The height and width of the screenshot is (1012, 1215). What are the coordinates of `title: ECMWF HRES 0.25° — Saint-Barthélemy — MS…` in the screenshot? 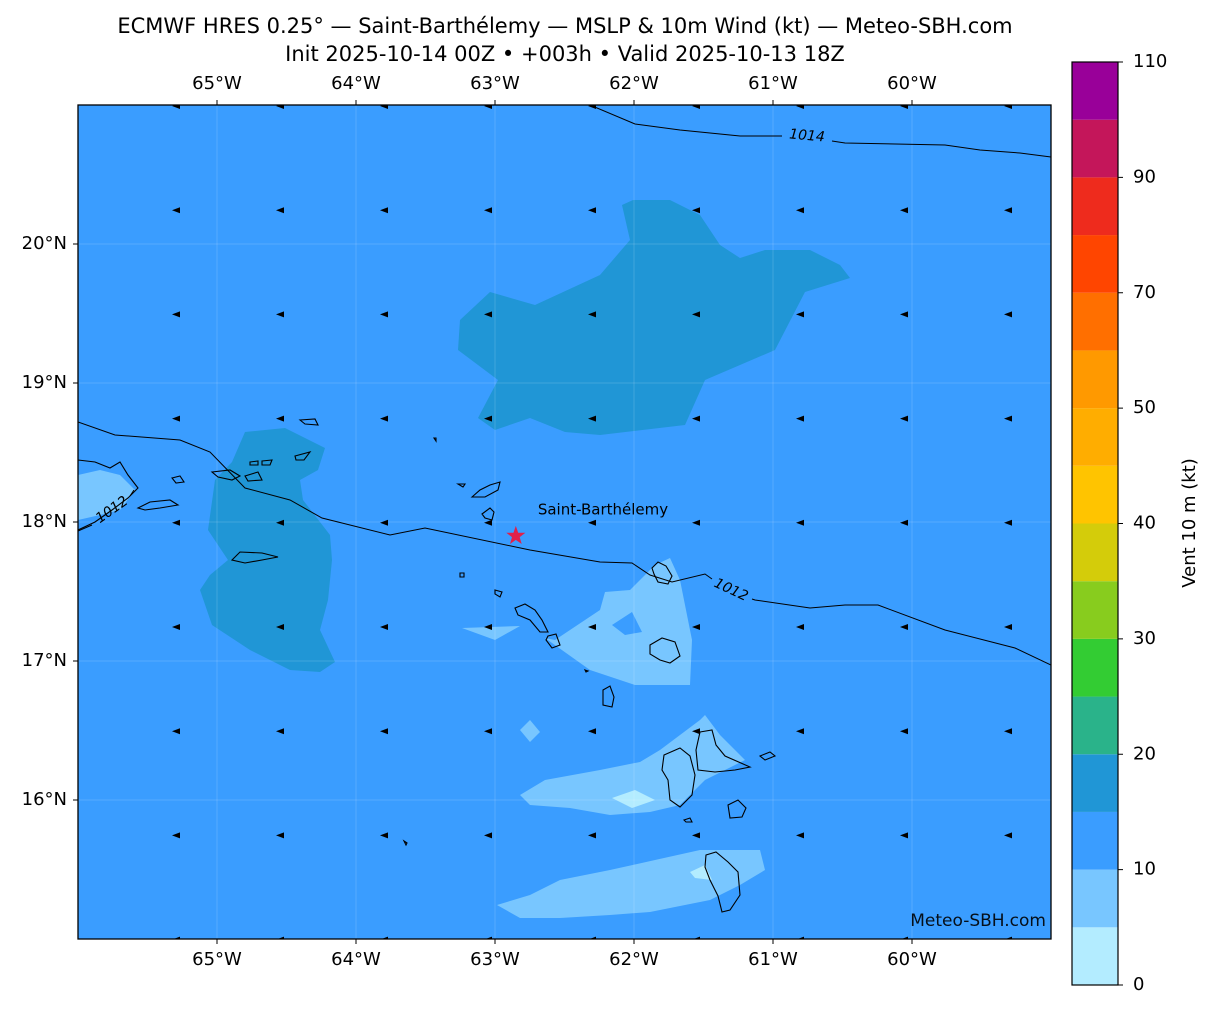 It's located at (564, 26).